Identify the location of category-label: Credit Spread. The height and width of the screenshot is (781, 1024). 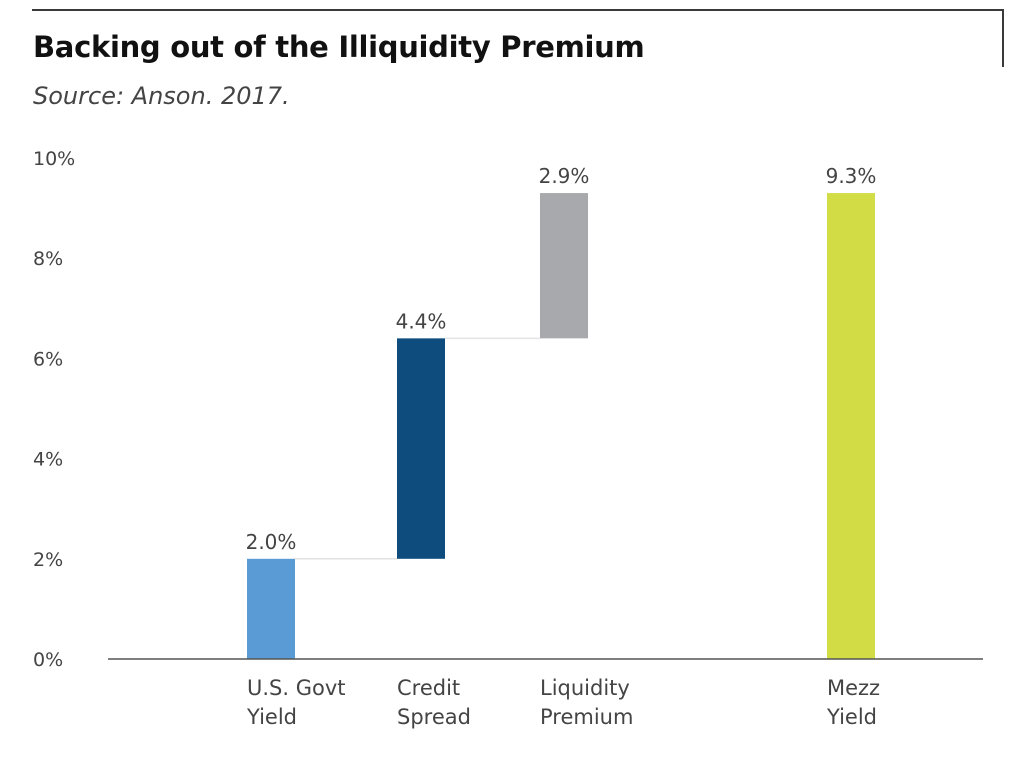
(434, 702).